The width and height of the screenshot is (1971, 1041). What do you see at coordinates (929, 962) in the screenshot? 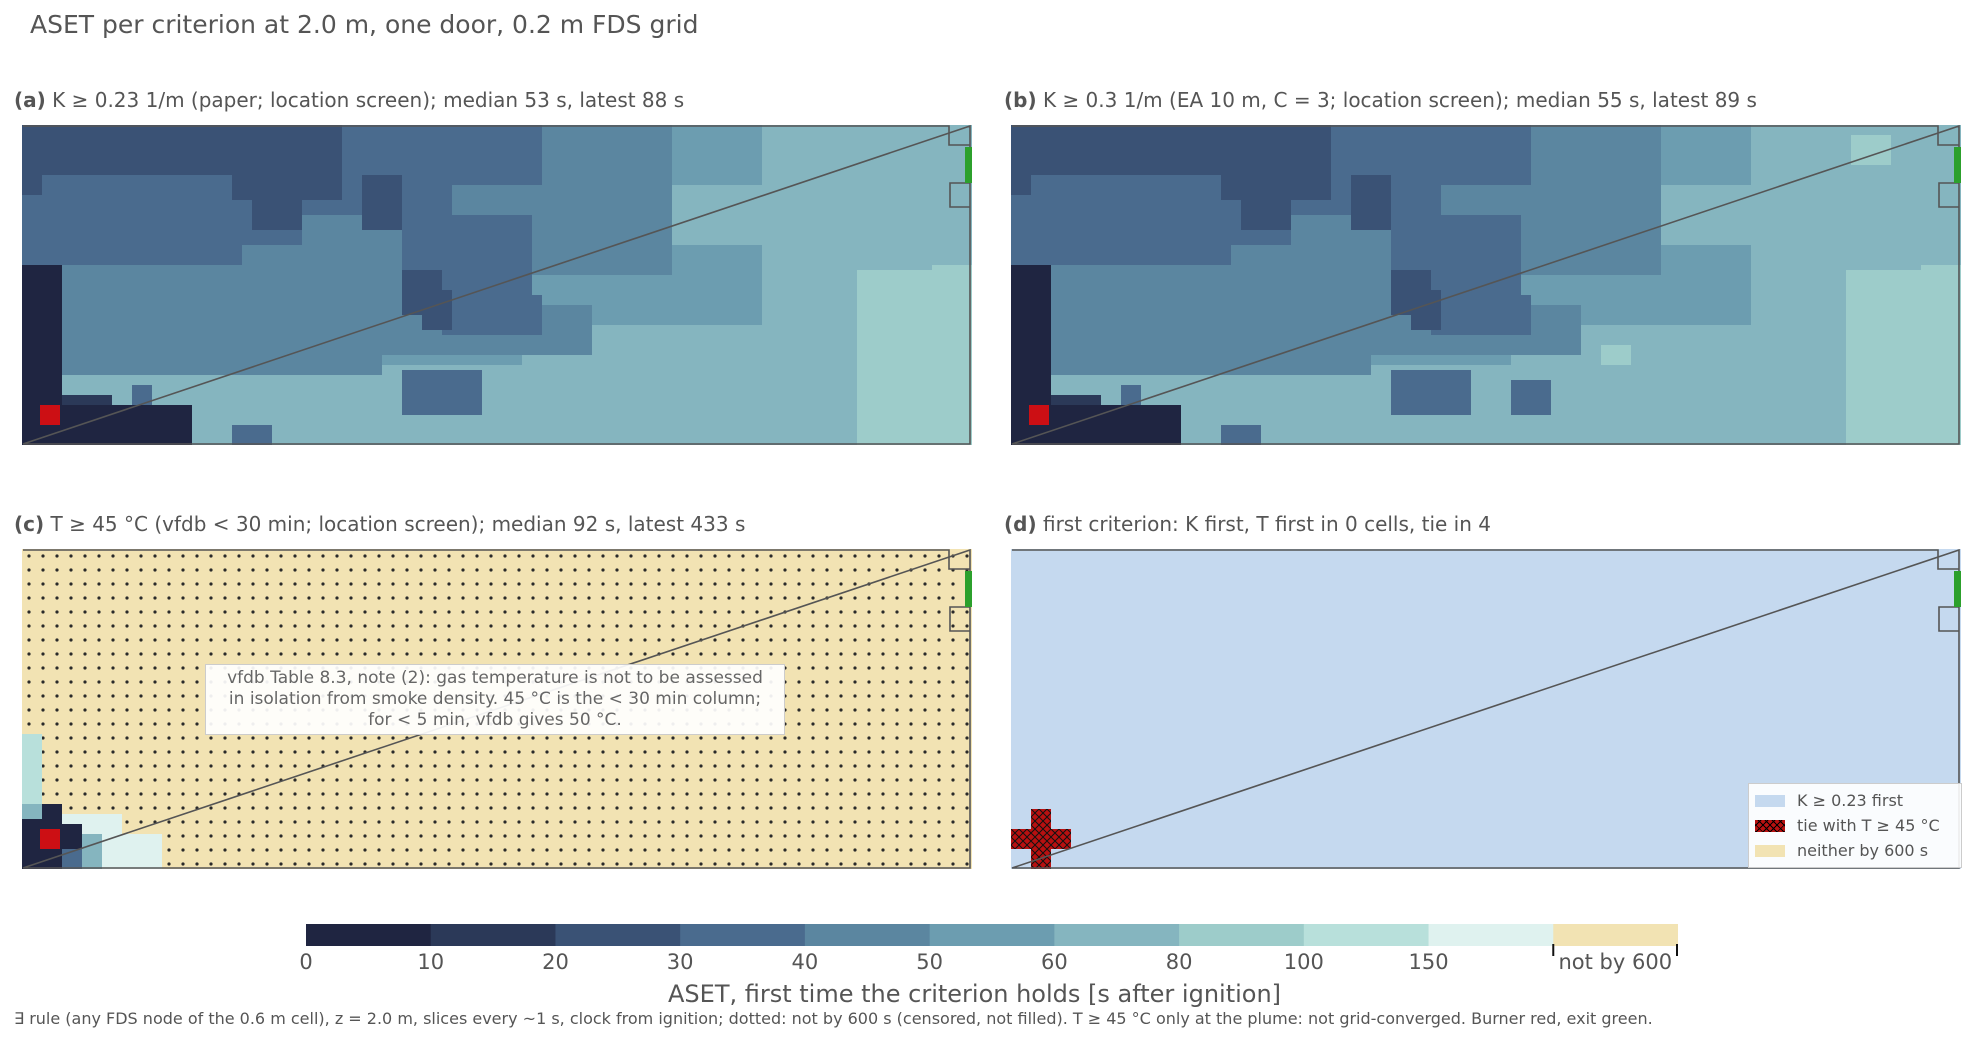
I see `colorbar-tick-label: 50` at bounding box center [929, 962].